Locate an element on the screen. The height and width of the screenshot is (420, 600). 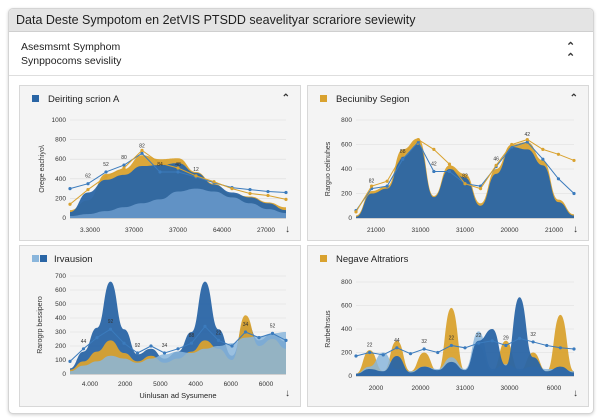
y-axis-label: Orege eachiyo\ is located at coordinates (42, 169).